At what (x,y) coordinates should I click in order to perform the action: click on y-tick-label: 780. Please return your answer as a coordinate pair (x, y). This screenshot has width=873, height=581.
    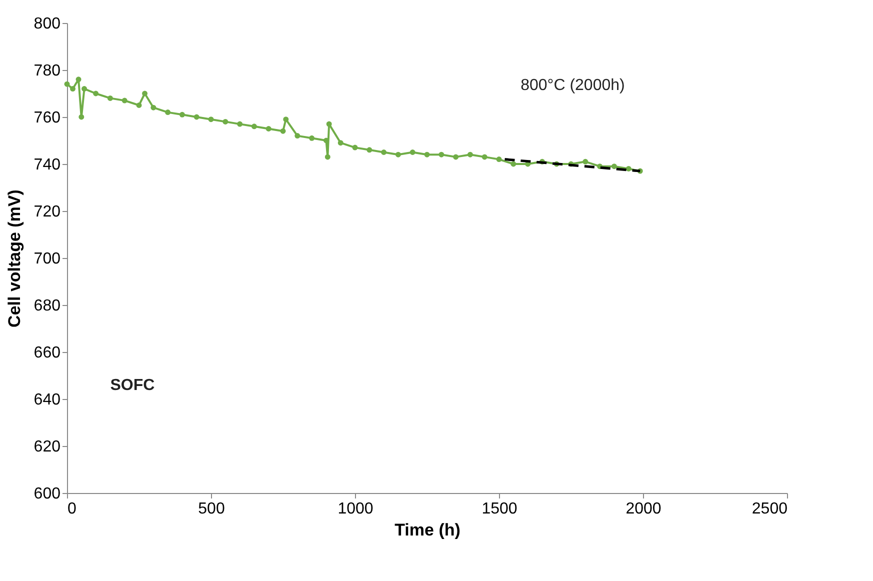
    Looking at the image, I should click on (47, 71).